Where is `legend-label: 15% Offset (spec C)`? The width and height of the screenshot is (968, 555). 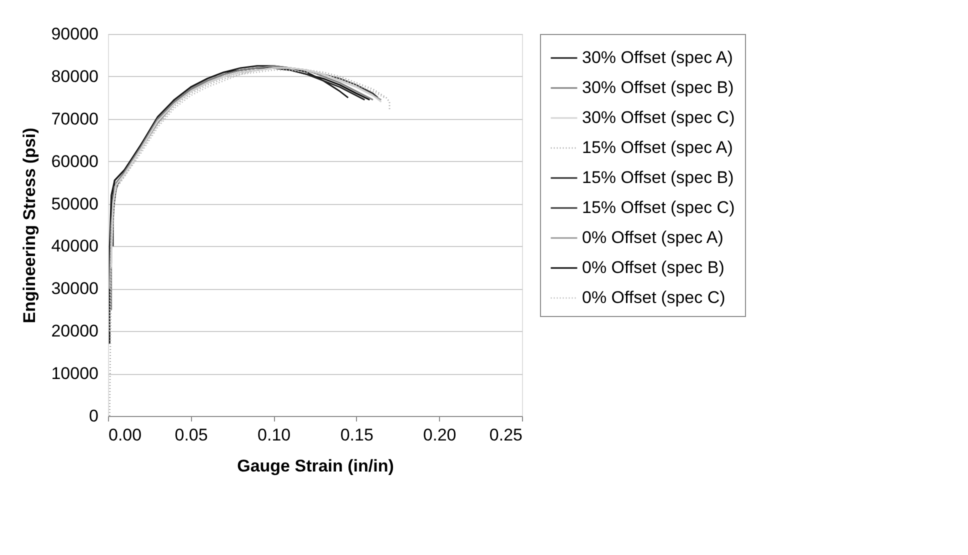
legend-label: 15% Offset (spec C) is located at coordinates (658, 207).